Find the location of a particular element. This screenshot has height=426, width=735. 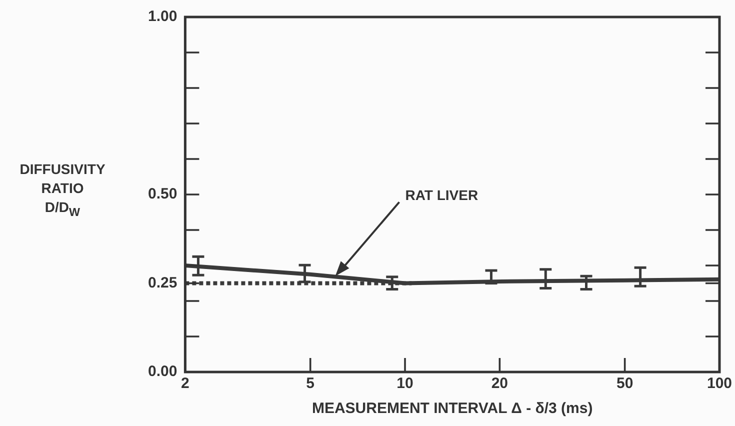

annotation: RAT LIVER is located at coordinates (441, 195).